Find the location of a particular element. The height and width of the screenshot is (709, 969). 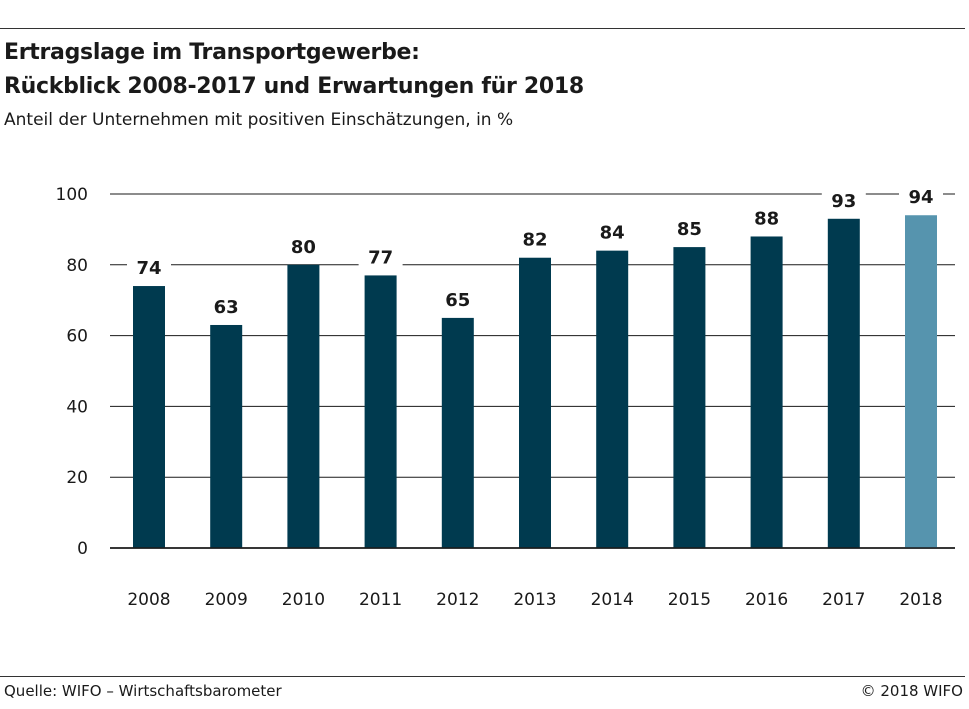

chart-title-line-1: Ertragslage im Transportgewerbe: is located at coordinates (212, 52).